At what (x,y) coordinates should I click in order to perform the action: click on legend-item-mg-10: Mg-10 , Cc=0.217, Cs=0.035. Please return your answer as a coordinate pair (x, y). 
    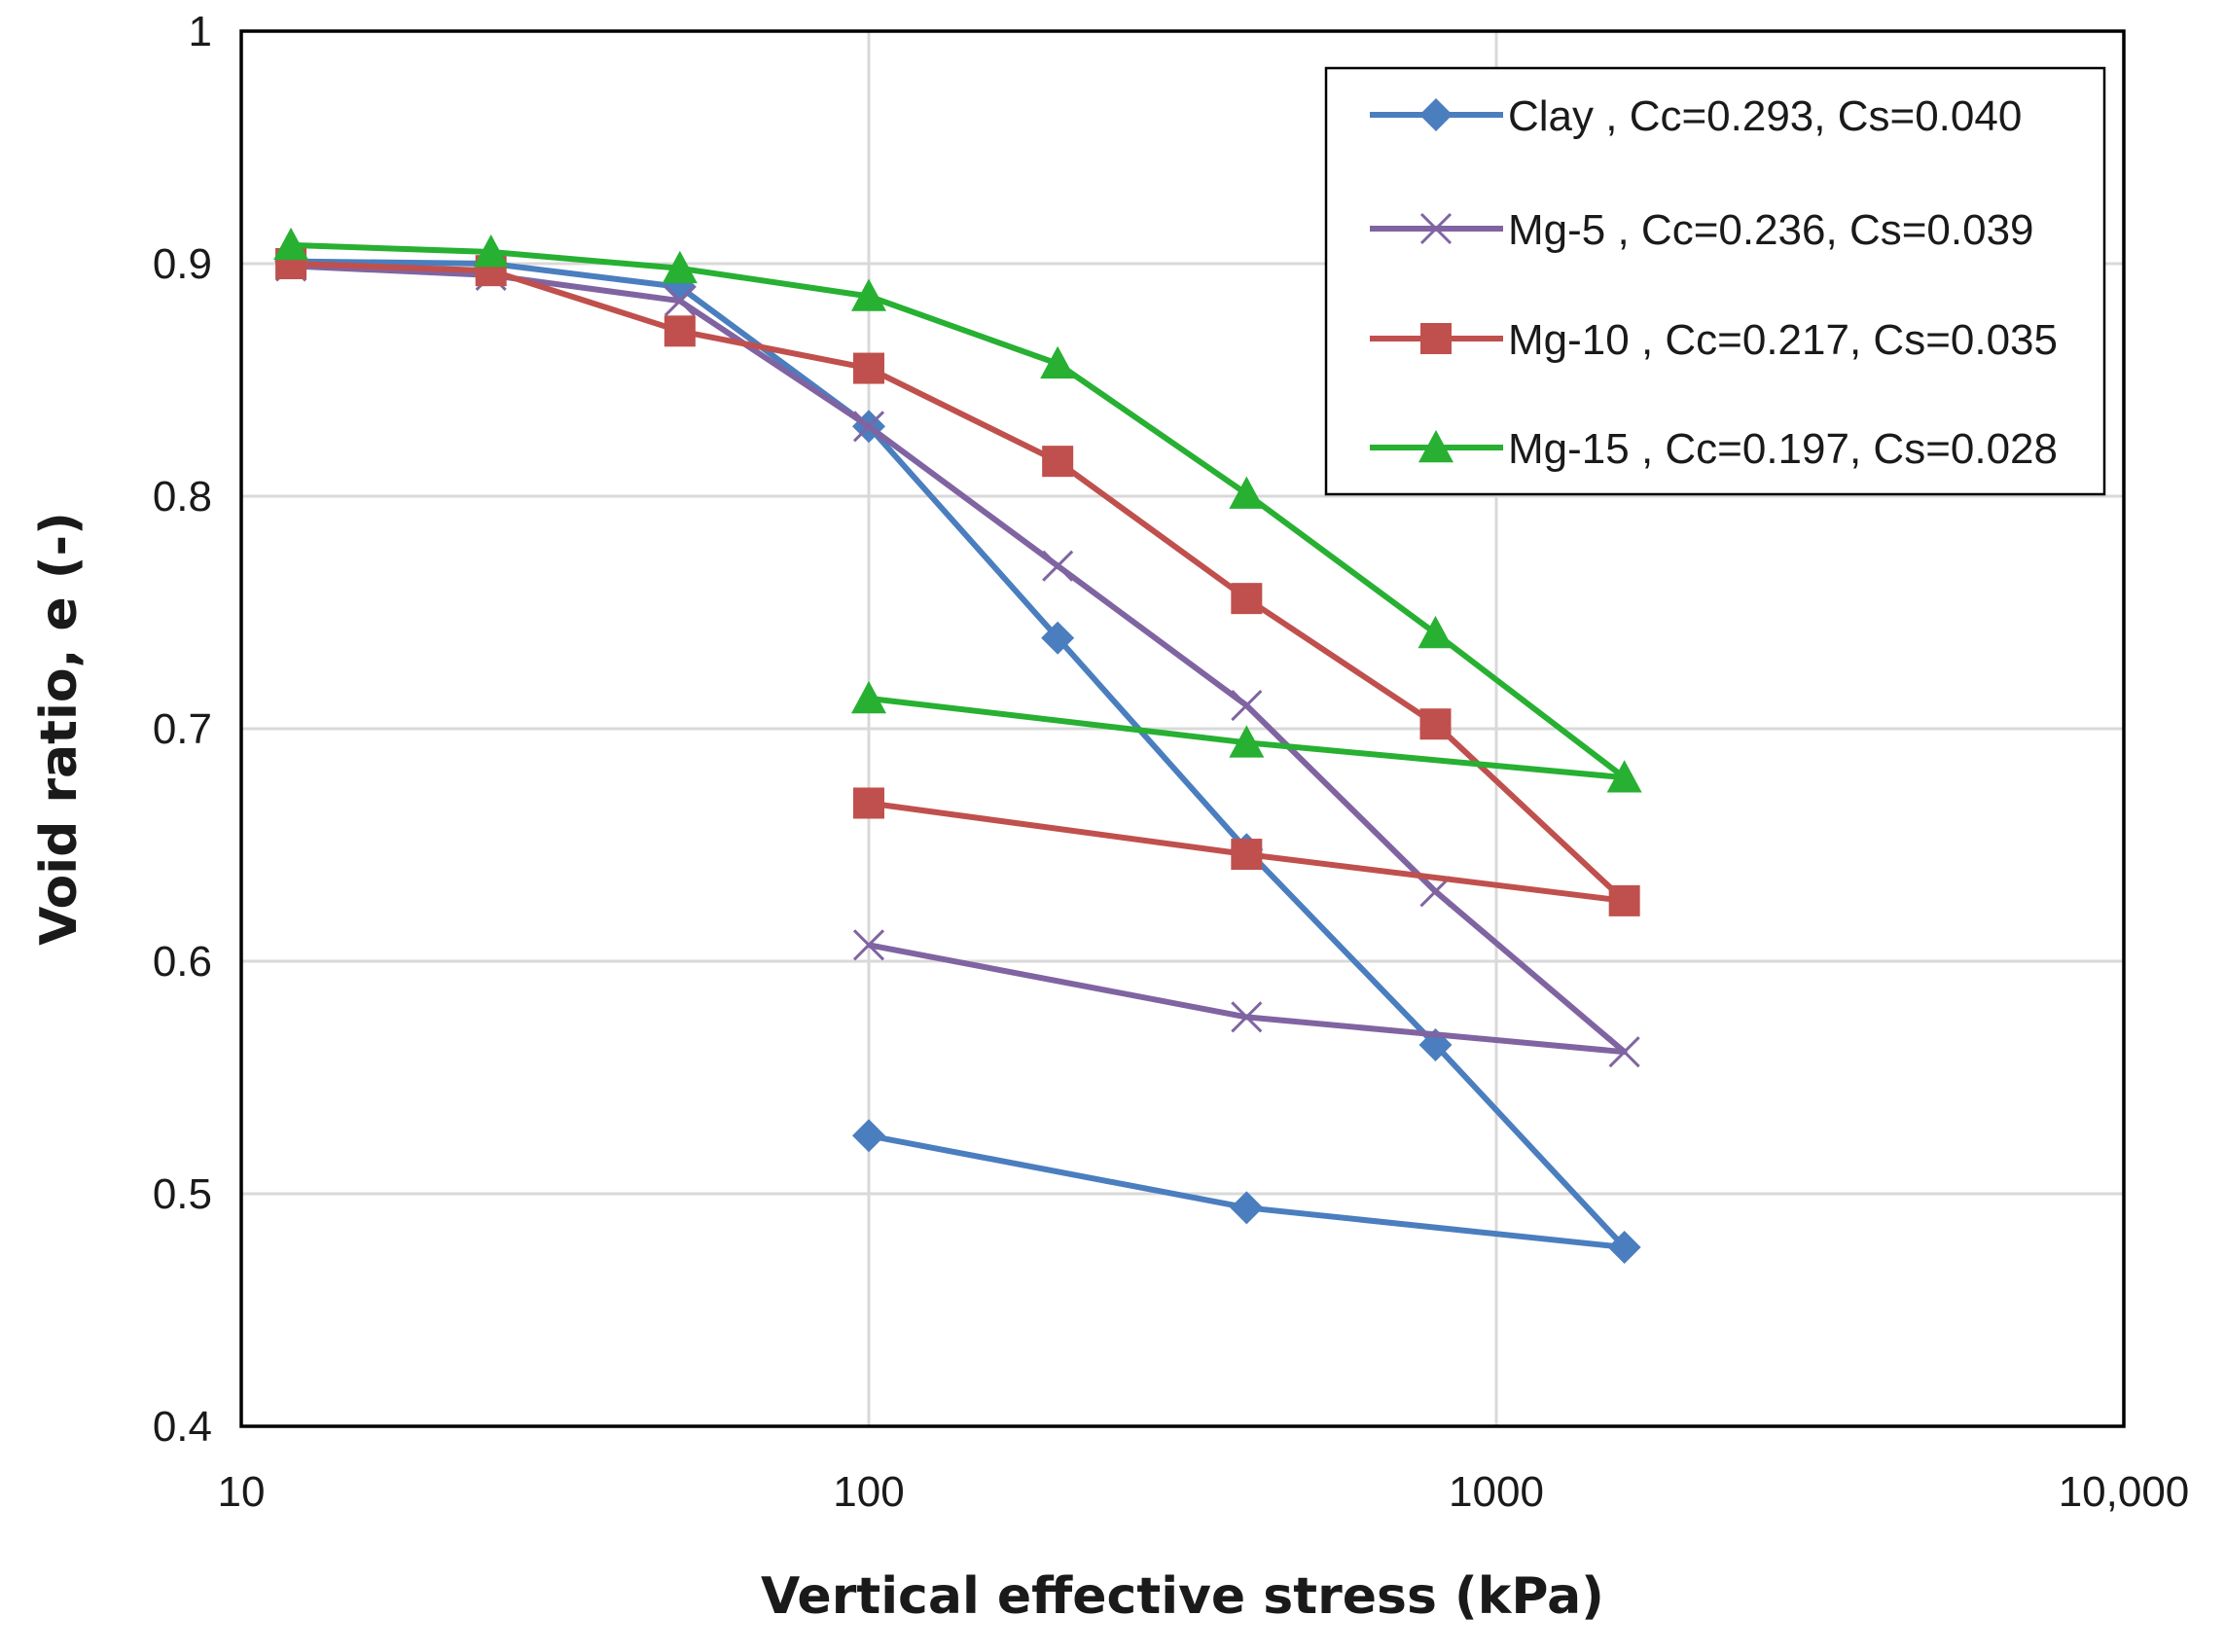
    Looking at the image, I should click on (1714, 340).